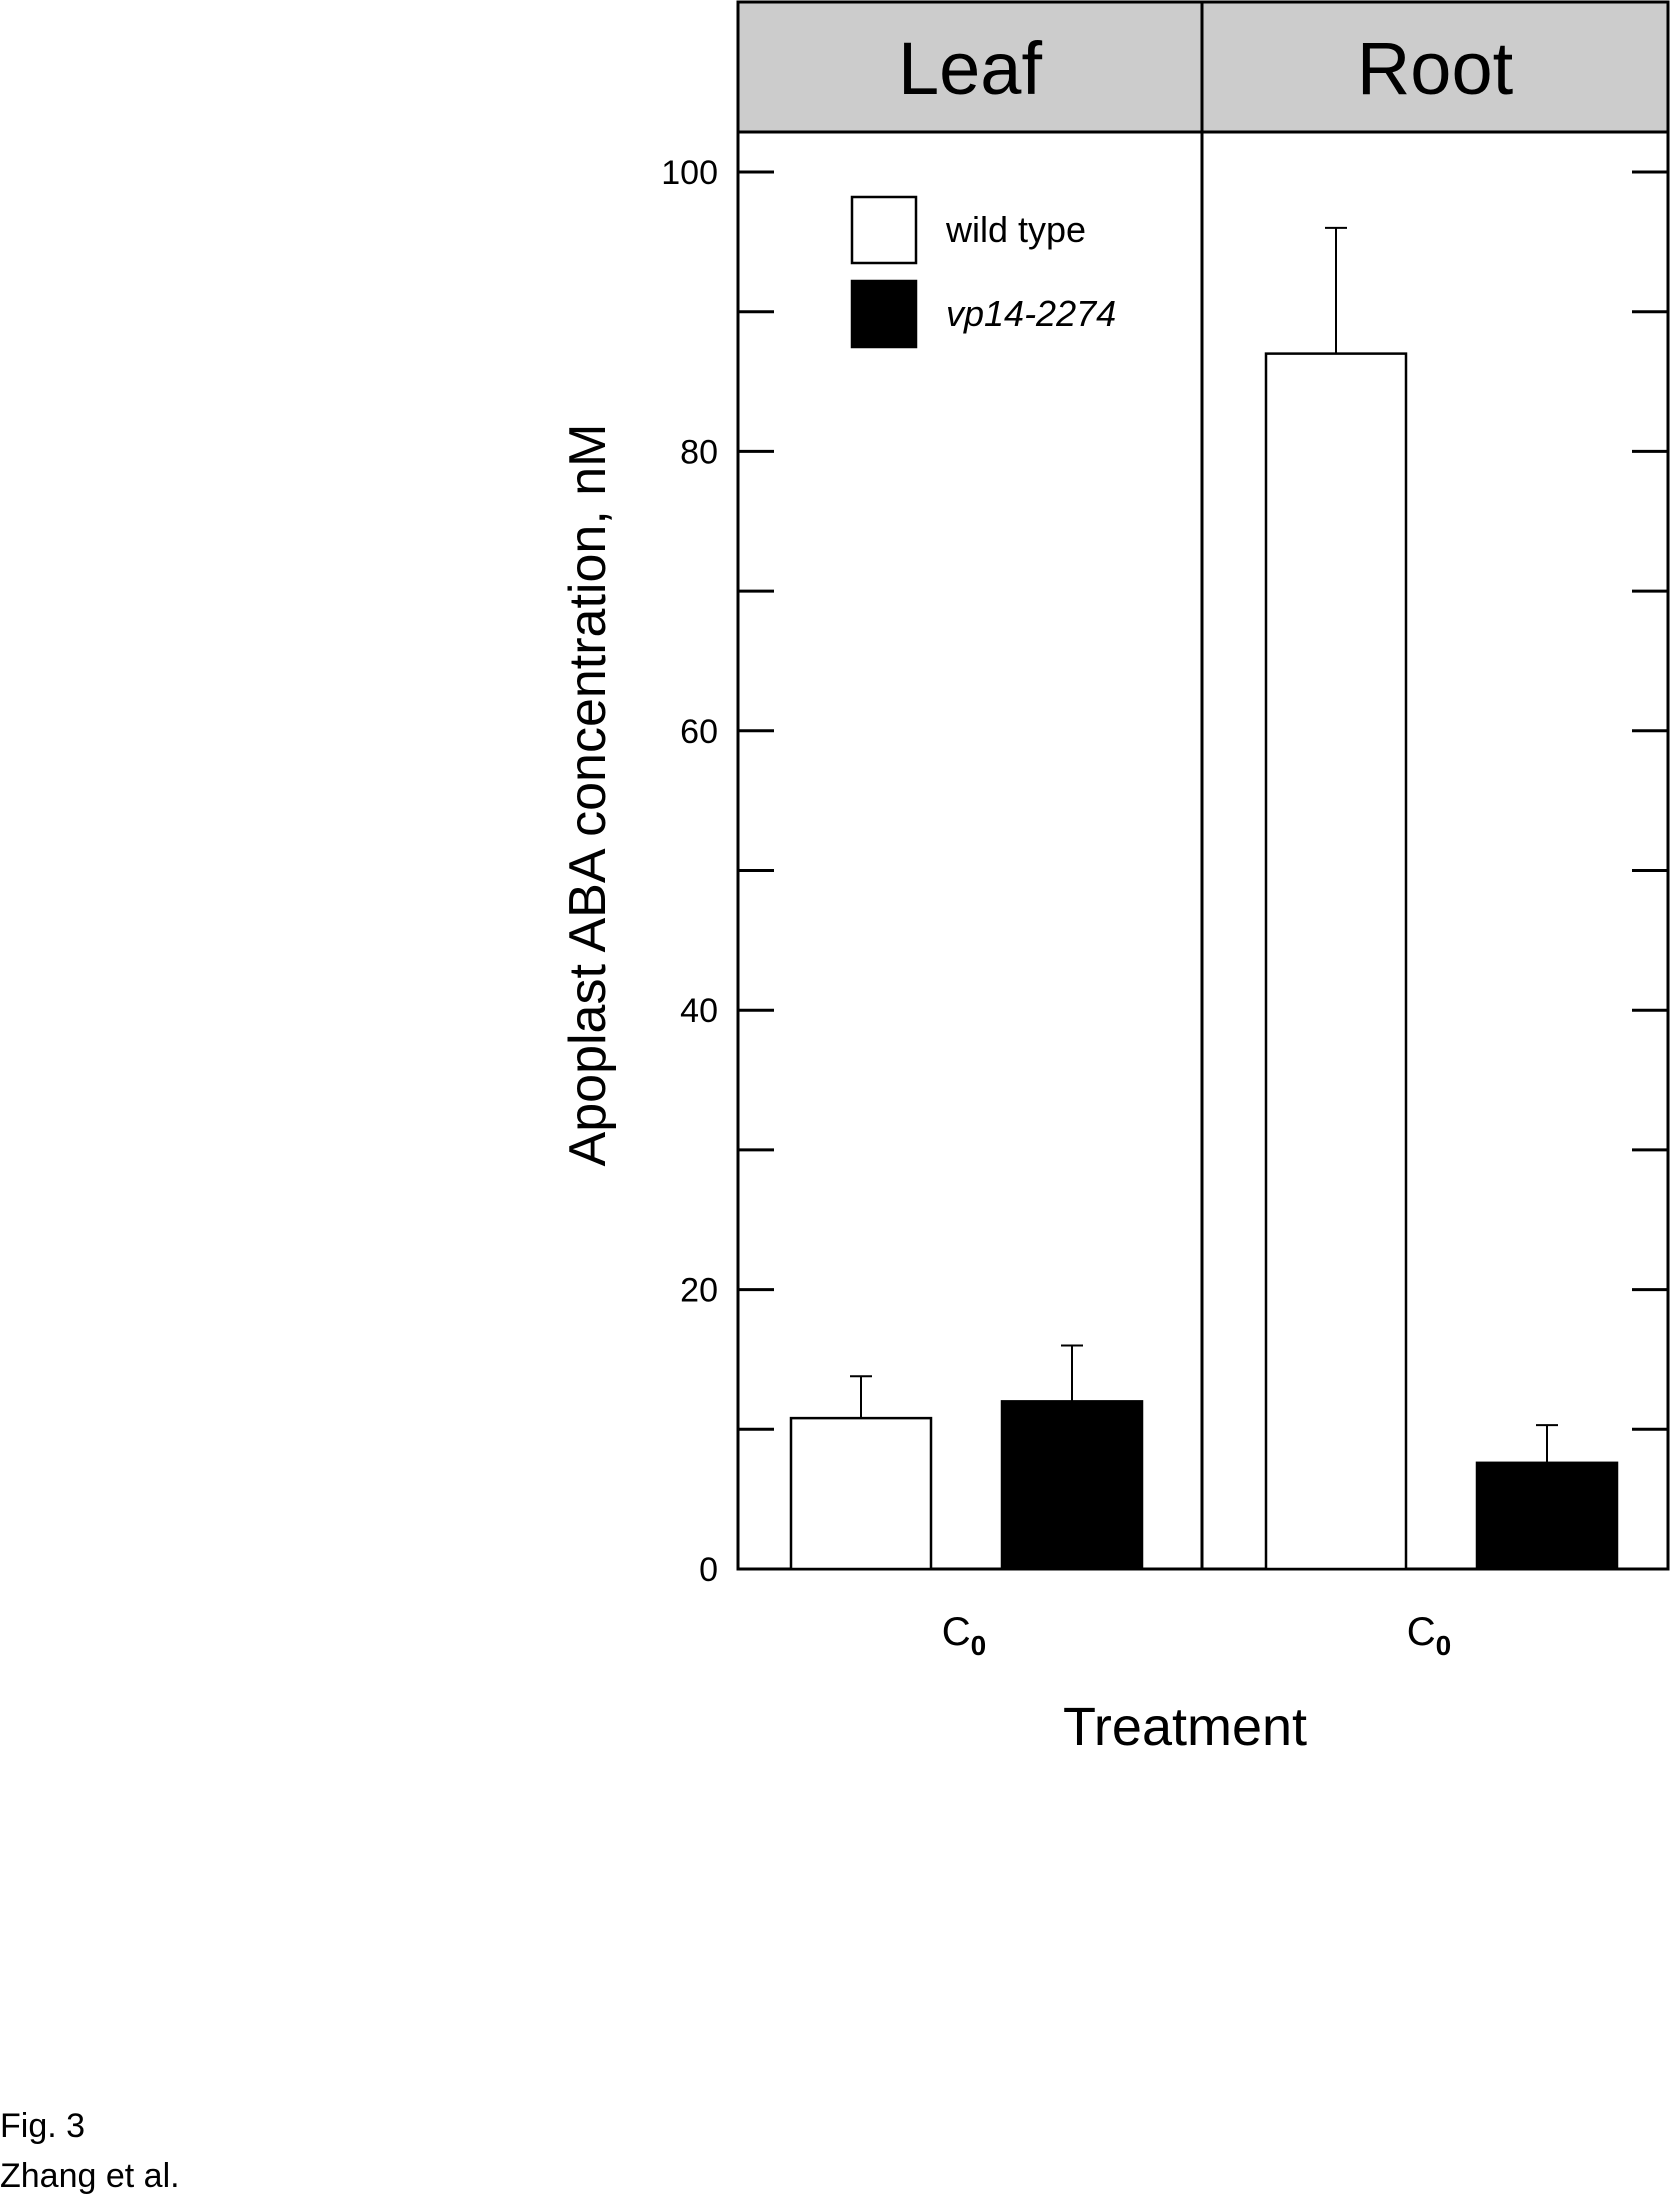 The height and width of the screenshot is (2200, 1671). Describe the element at coordinates (1015, 229) in the screenshot. I see `legend-label-wild-type: wild type` at that location.